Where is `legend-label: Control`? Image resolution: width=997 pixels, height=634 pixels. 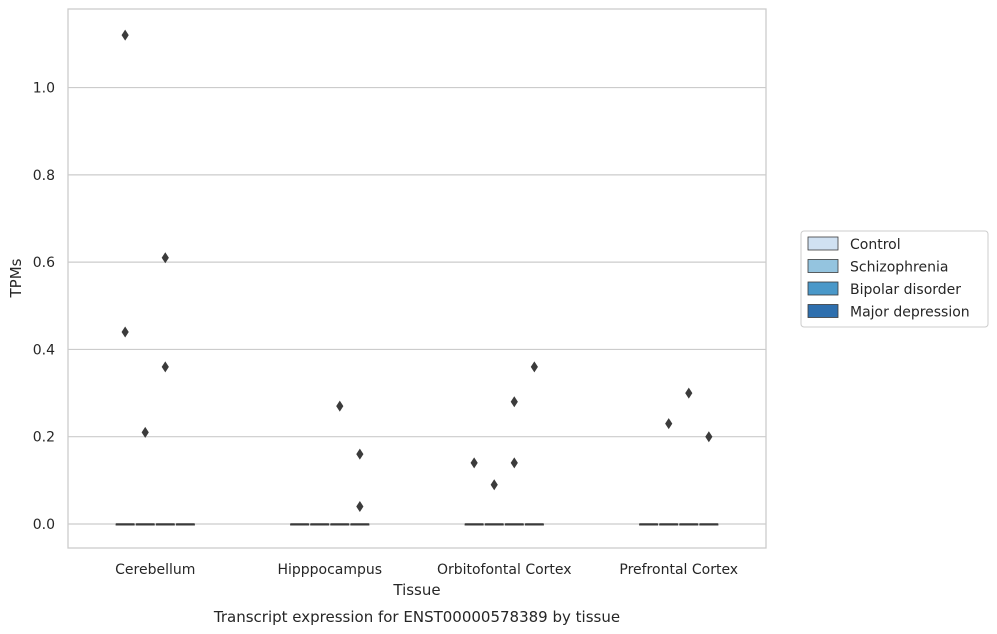
legend-label: Control is located at coordinates (875, 245).